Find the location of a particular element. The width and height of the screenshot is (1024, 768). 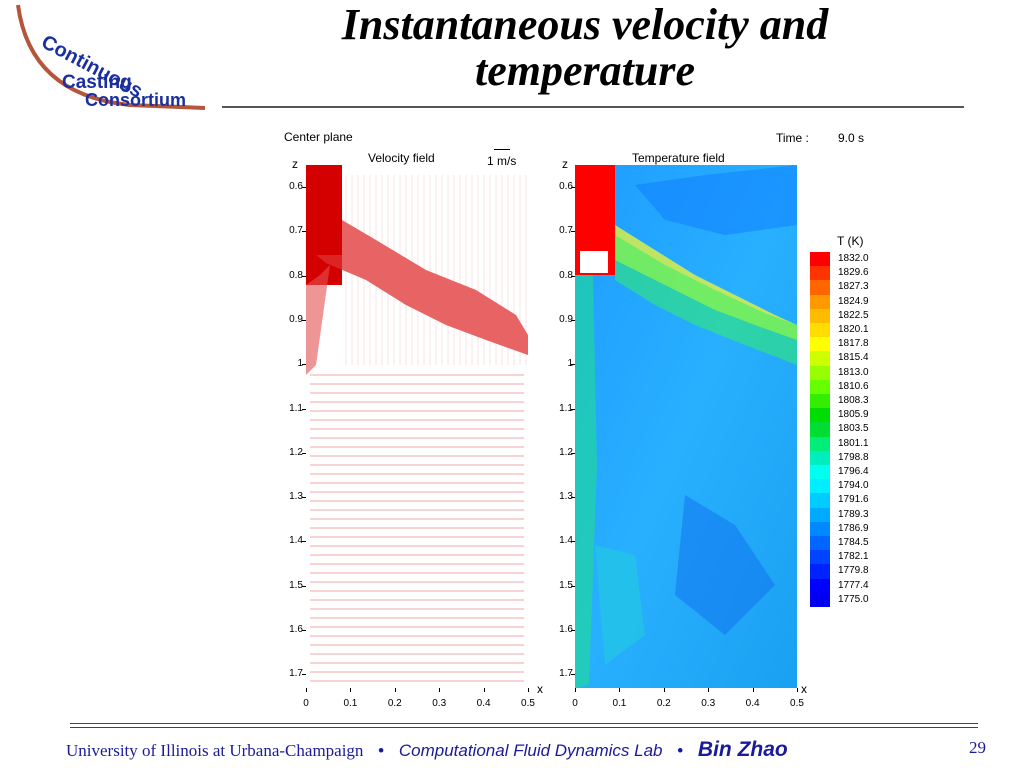

temperature-field-title: Temperature field is located at coordinates (678, 158).